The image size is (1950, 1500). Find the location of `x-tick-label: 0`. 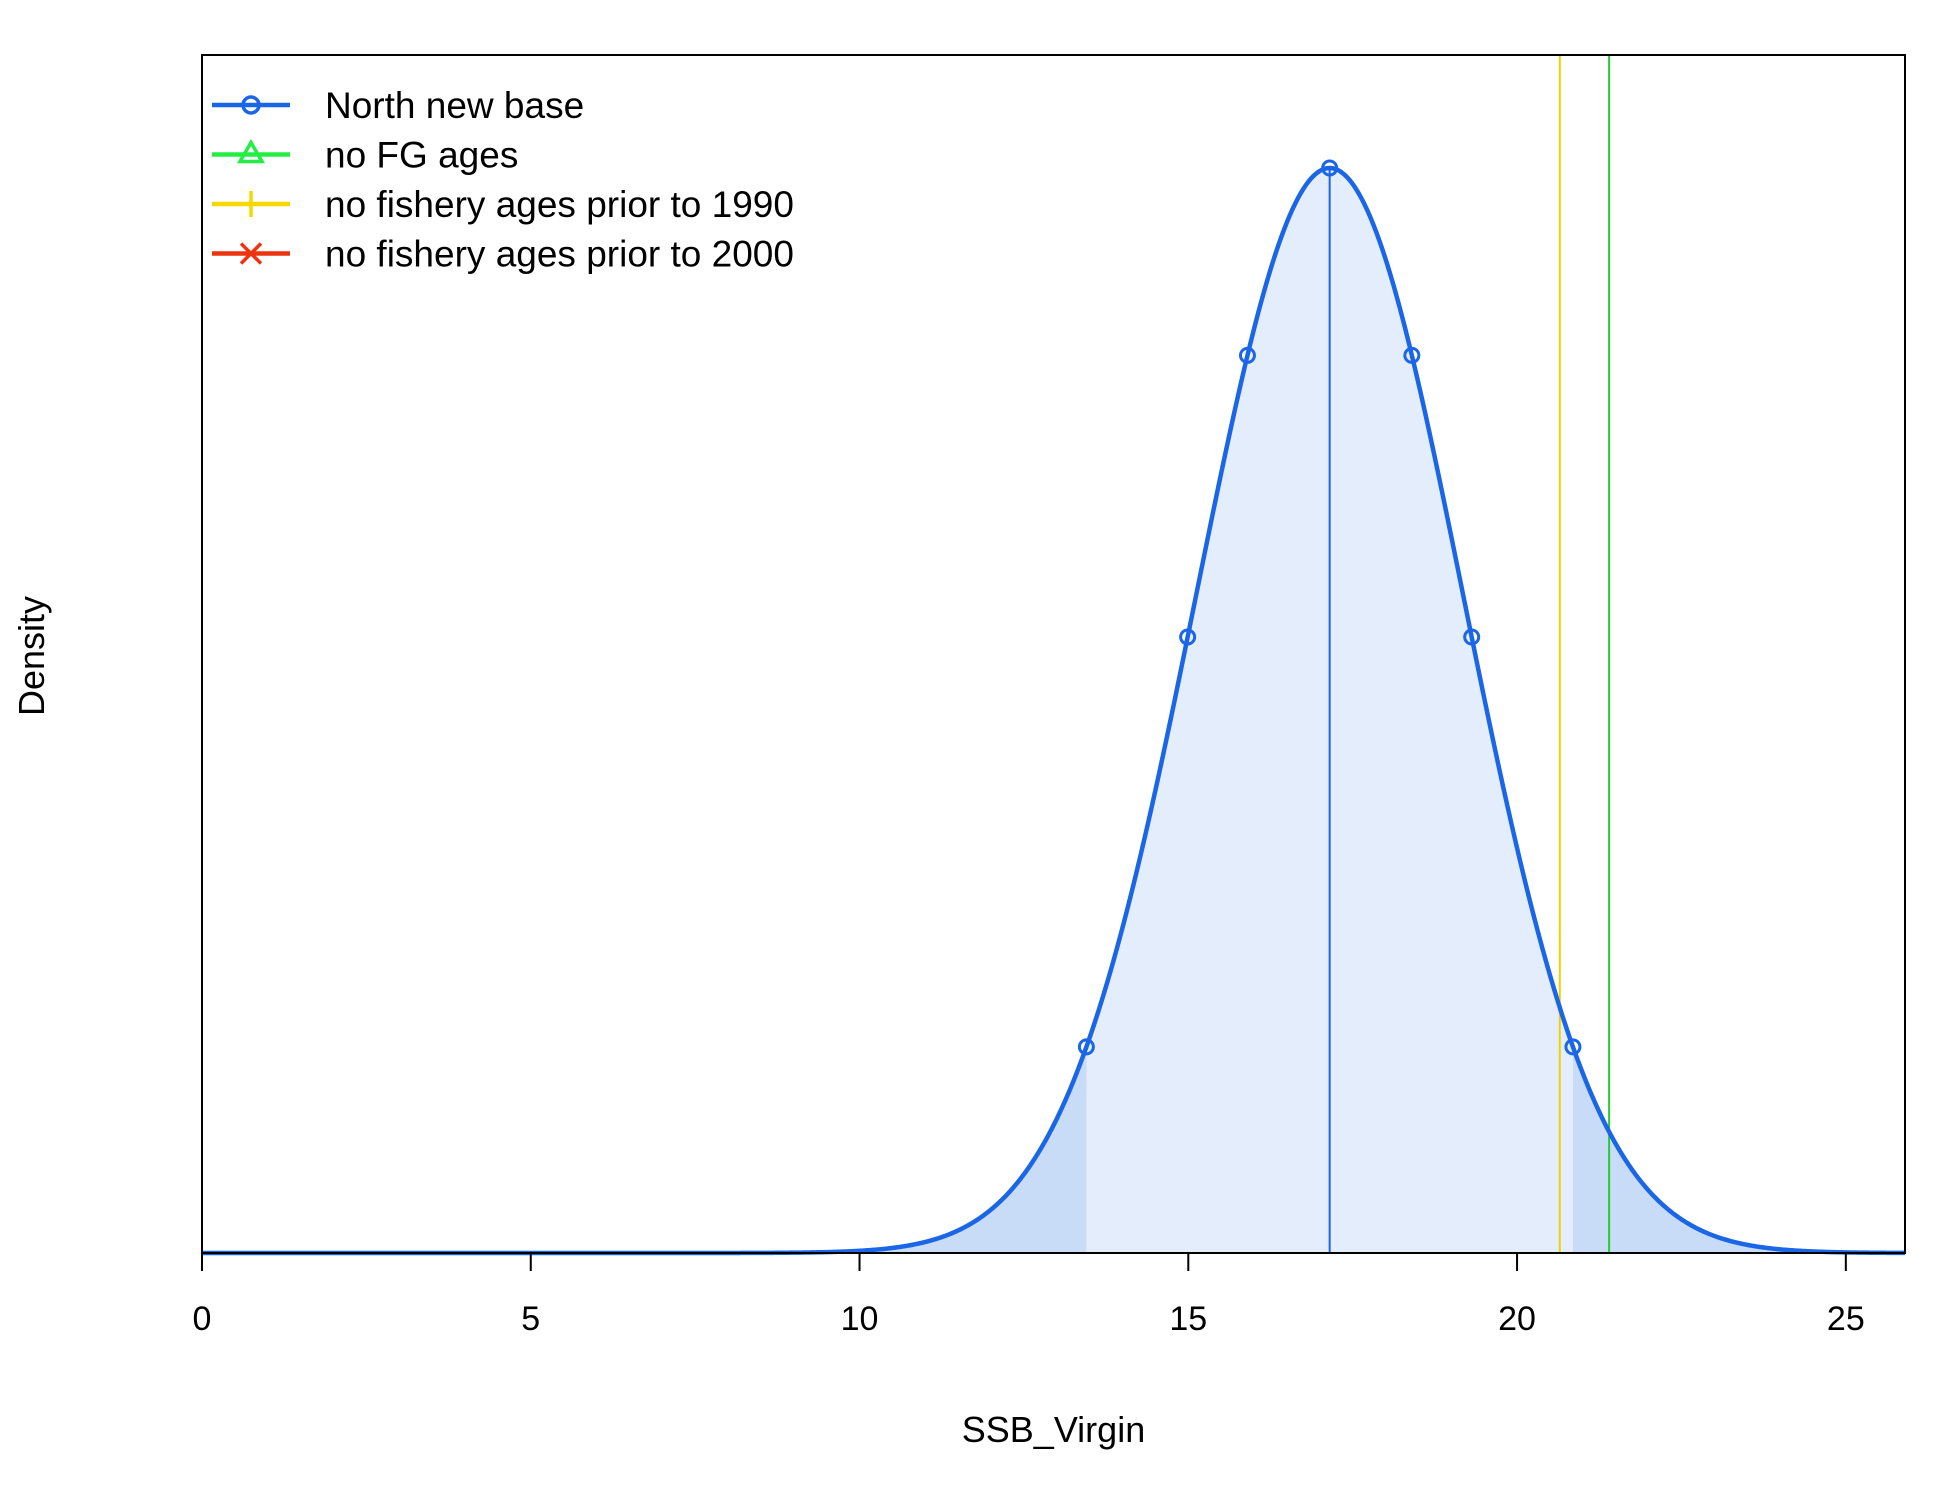

x-tick-label: 0 is located at coordinates (202, 1319).